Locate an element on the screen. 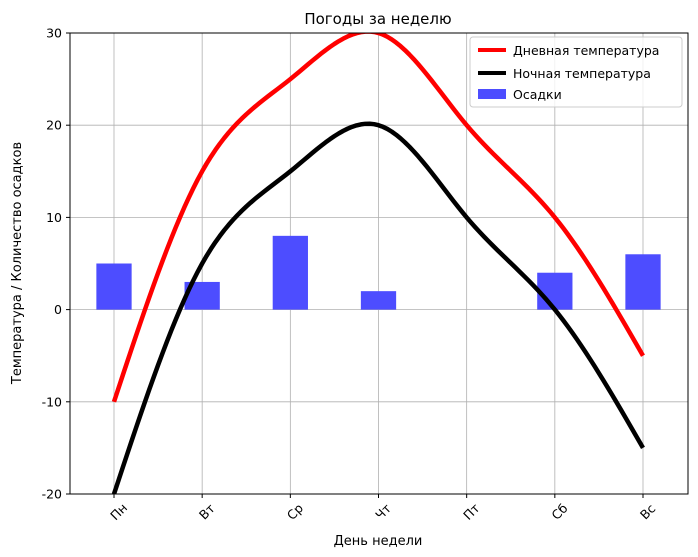  y-tick-label: 20 is located at coordinates (54, 125).